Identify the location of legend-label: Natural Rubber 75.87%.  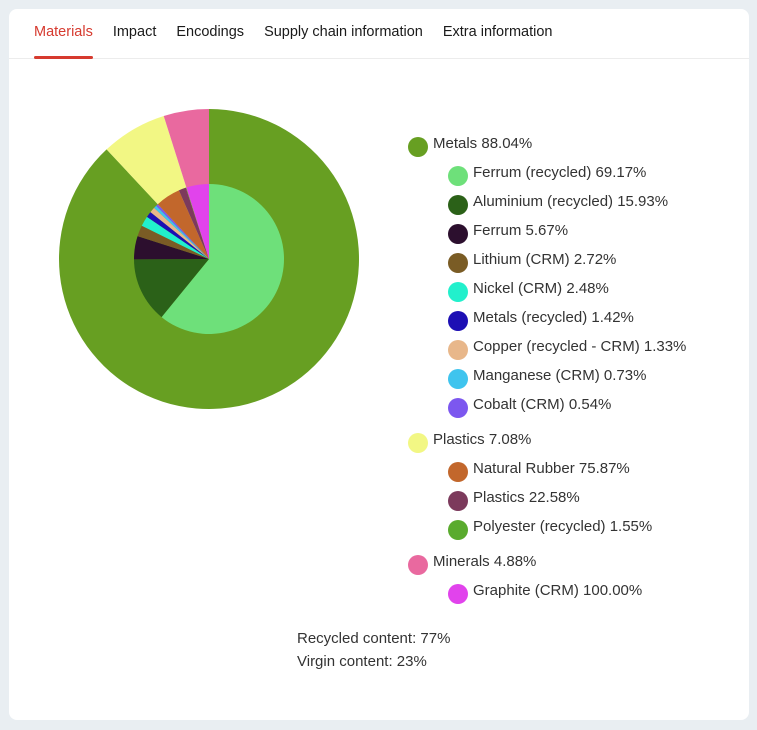
(551, 468).